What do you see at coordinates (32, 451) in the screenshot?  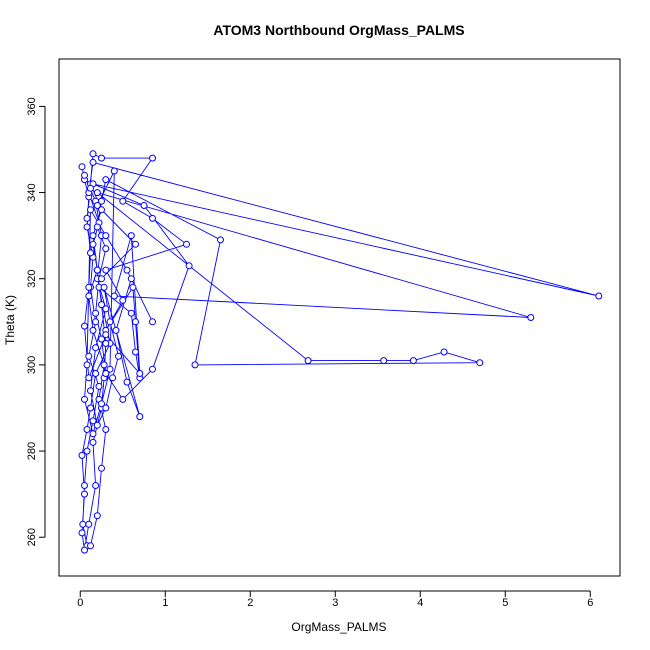 I see `y-tick-label: 280` at bounding box center [32, 451].